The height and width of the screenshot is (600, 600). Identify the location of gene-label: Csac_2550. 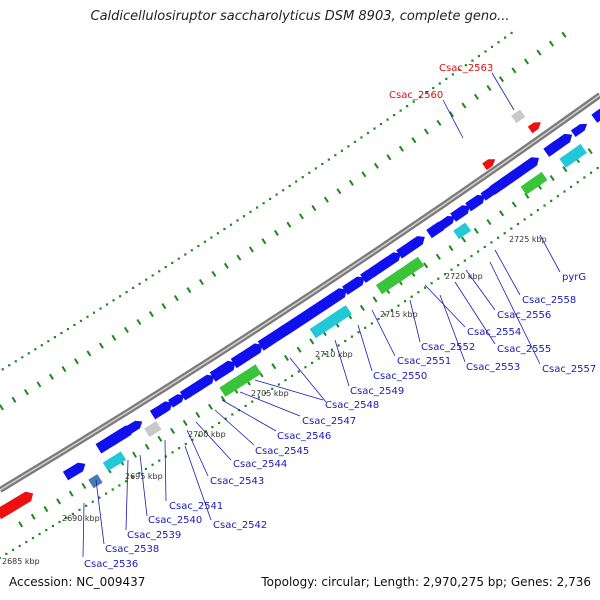
(400, 376).